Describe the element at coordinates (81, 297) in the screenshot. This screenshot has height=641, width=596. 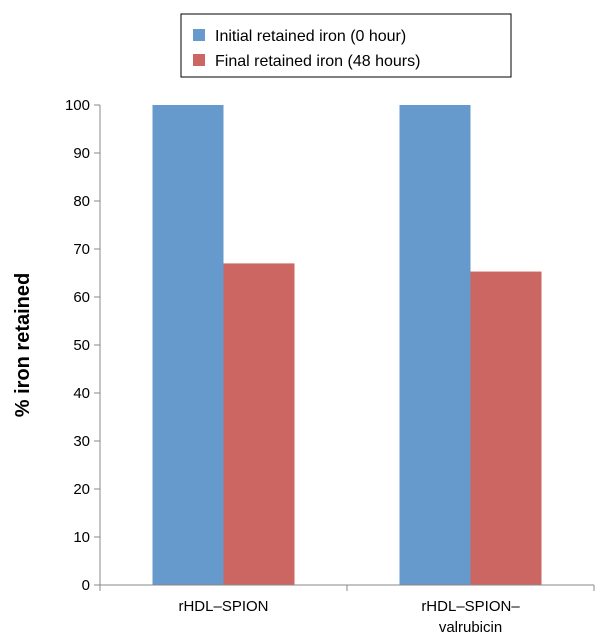
I see `y-tick-label: 60` at that location.